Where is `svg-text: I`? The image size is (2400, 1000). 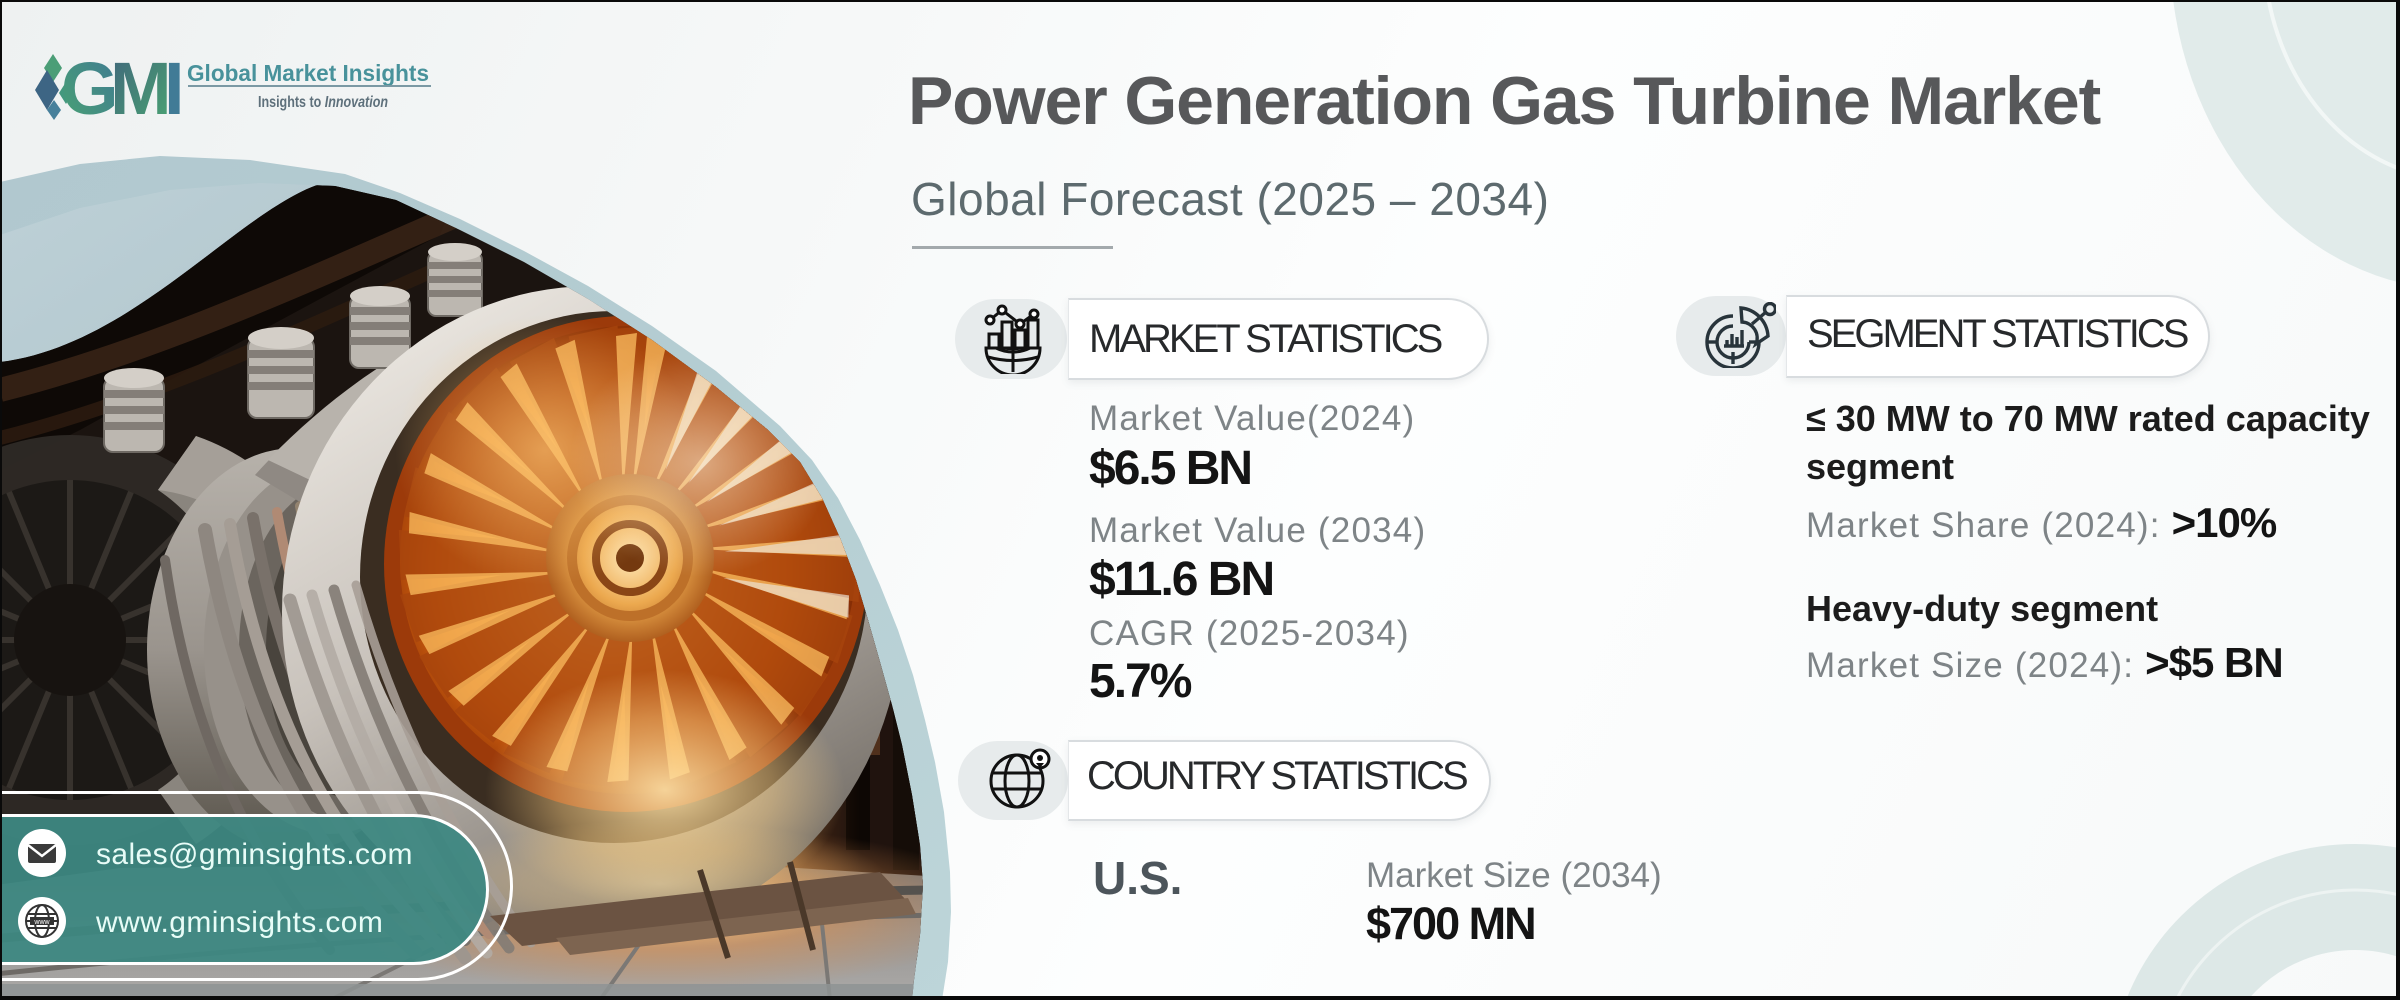
svg-text: I is located at coordinates (174, 85).